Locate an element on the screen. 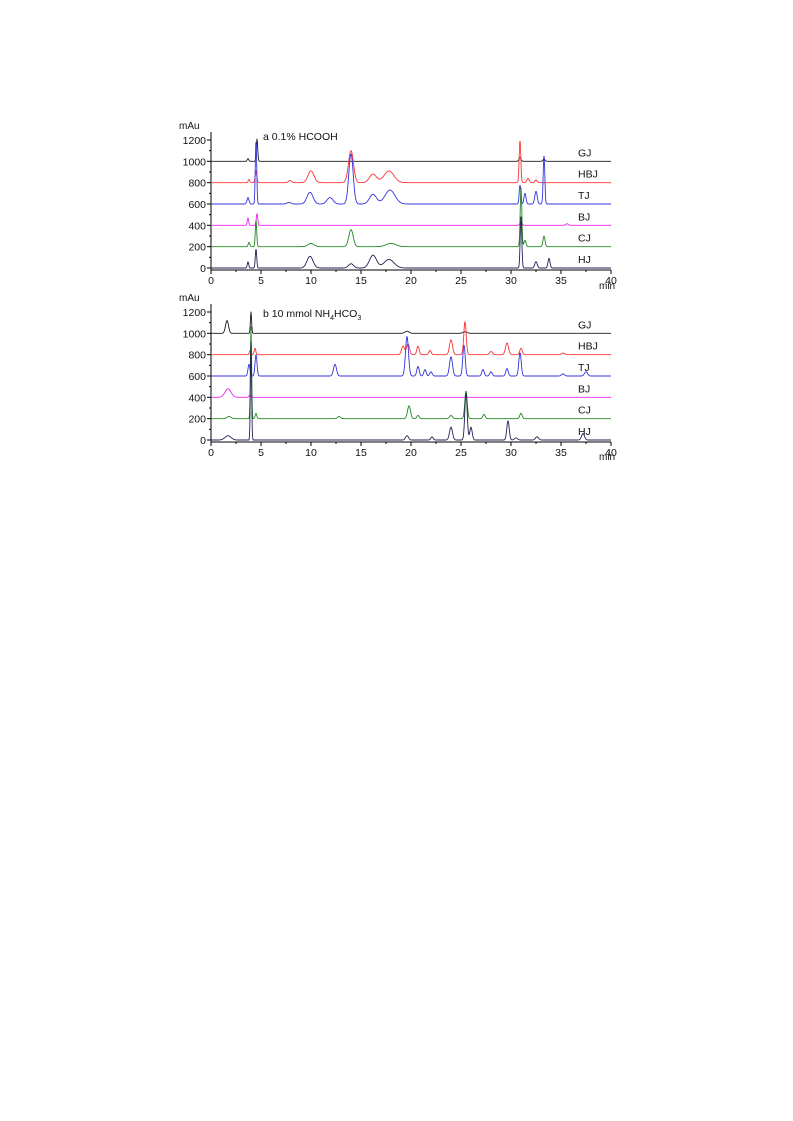  panel-b-x-tick-label: 30 is located at coordinates (511, 453).